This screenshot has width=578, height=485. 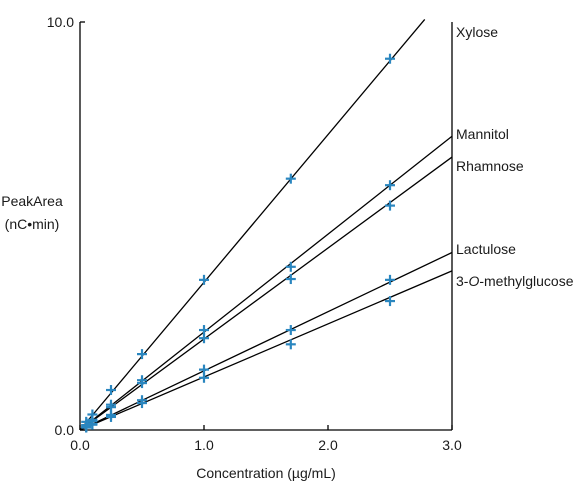 I want to click on x-tick-label-2: 2.0, so click(x=328, y=445).